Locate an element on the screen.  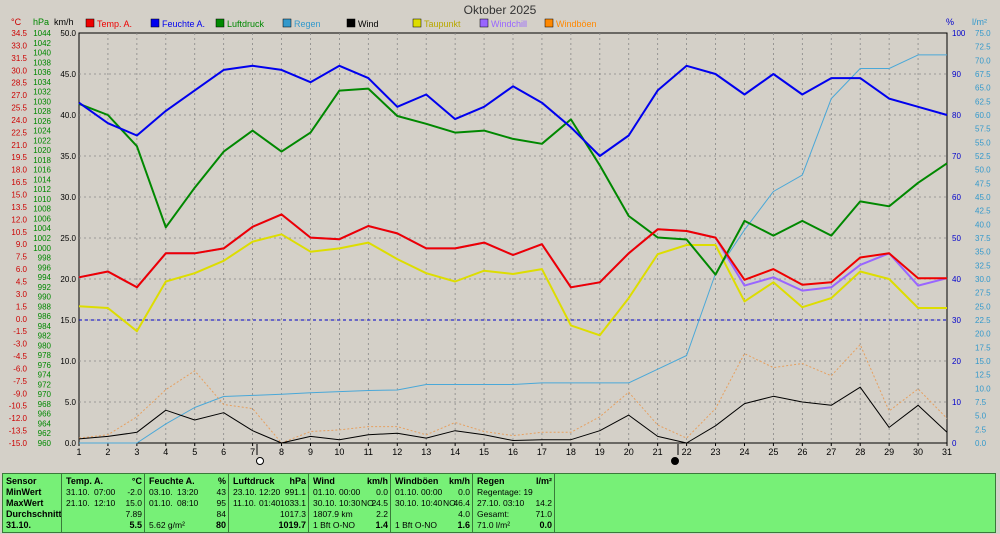
feuchte-header: Feuchte A. is located at coordinates (172, 481).